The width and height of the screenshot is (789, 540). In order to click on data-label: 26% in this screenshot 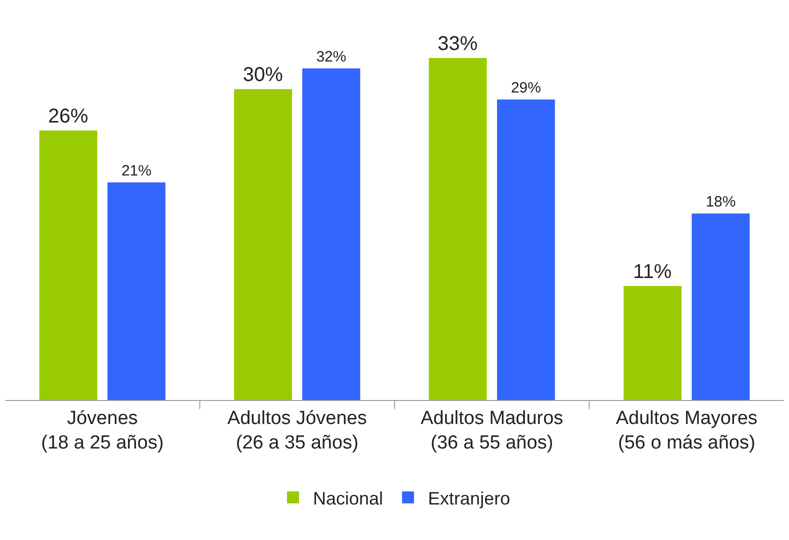, I will do `click(68, 117)`.